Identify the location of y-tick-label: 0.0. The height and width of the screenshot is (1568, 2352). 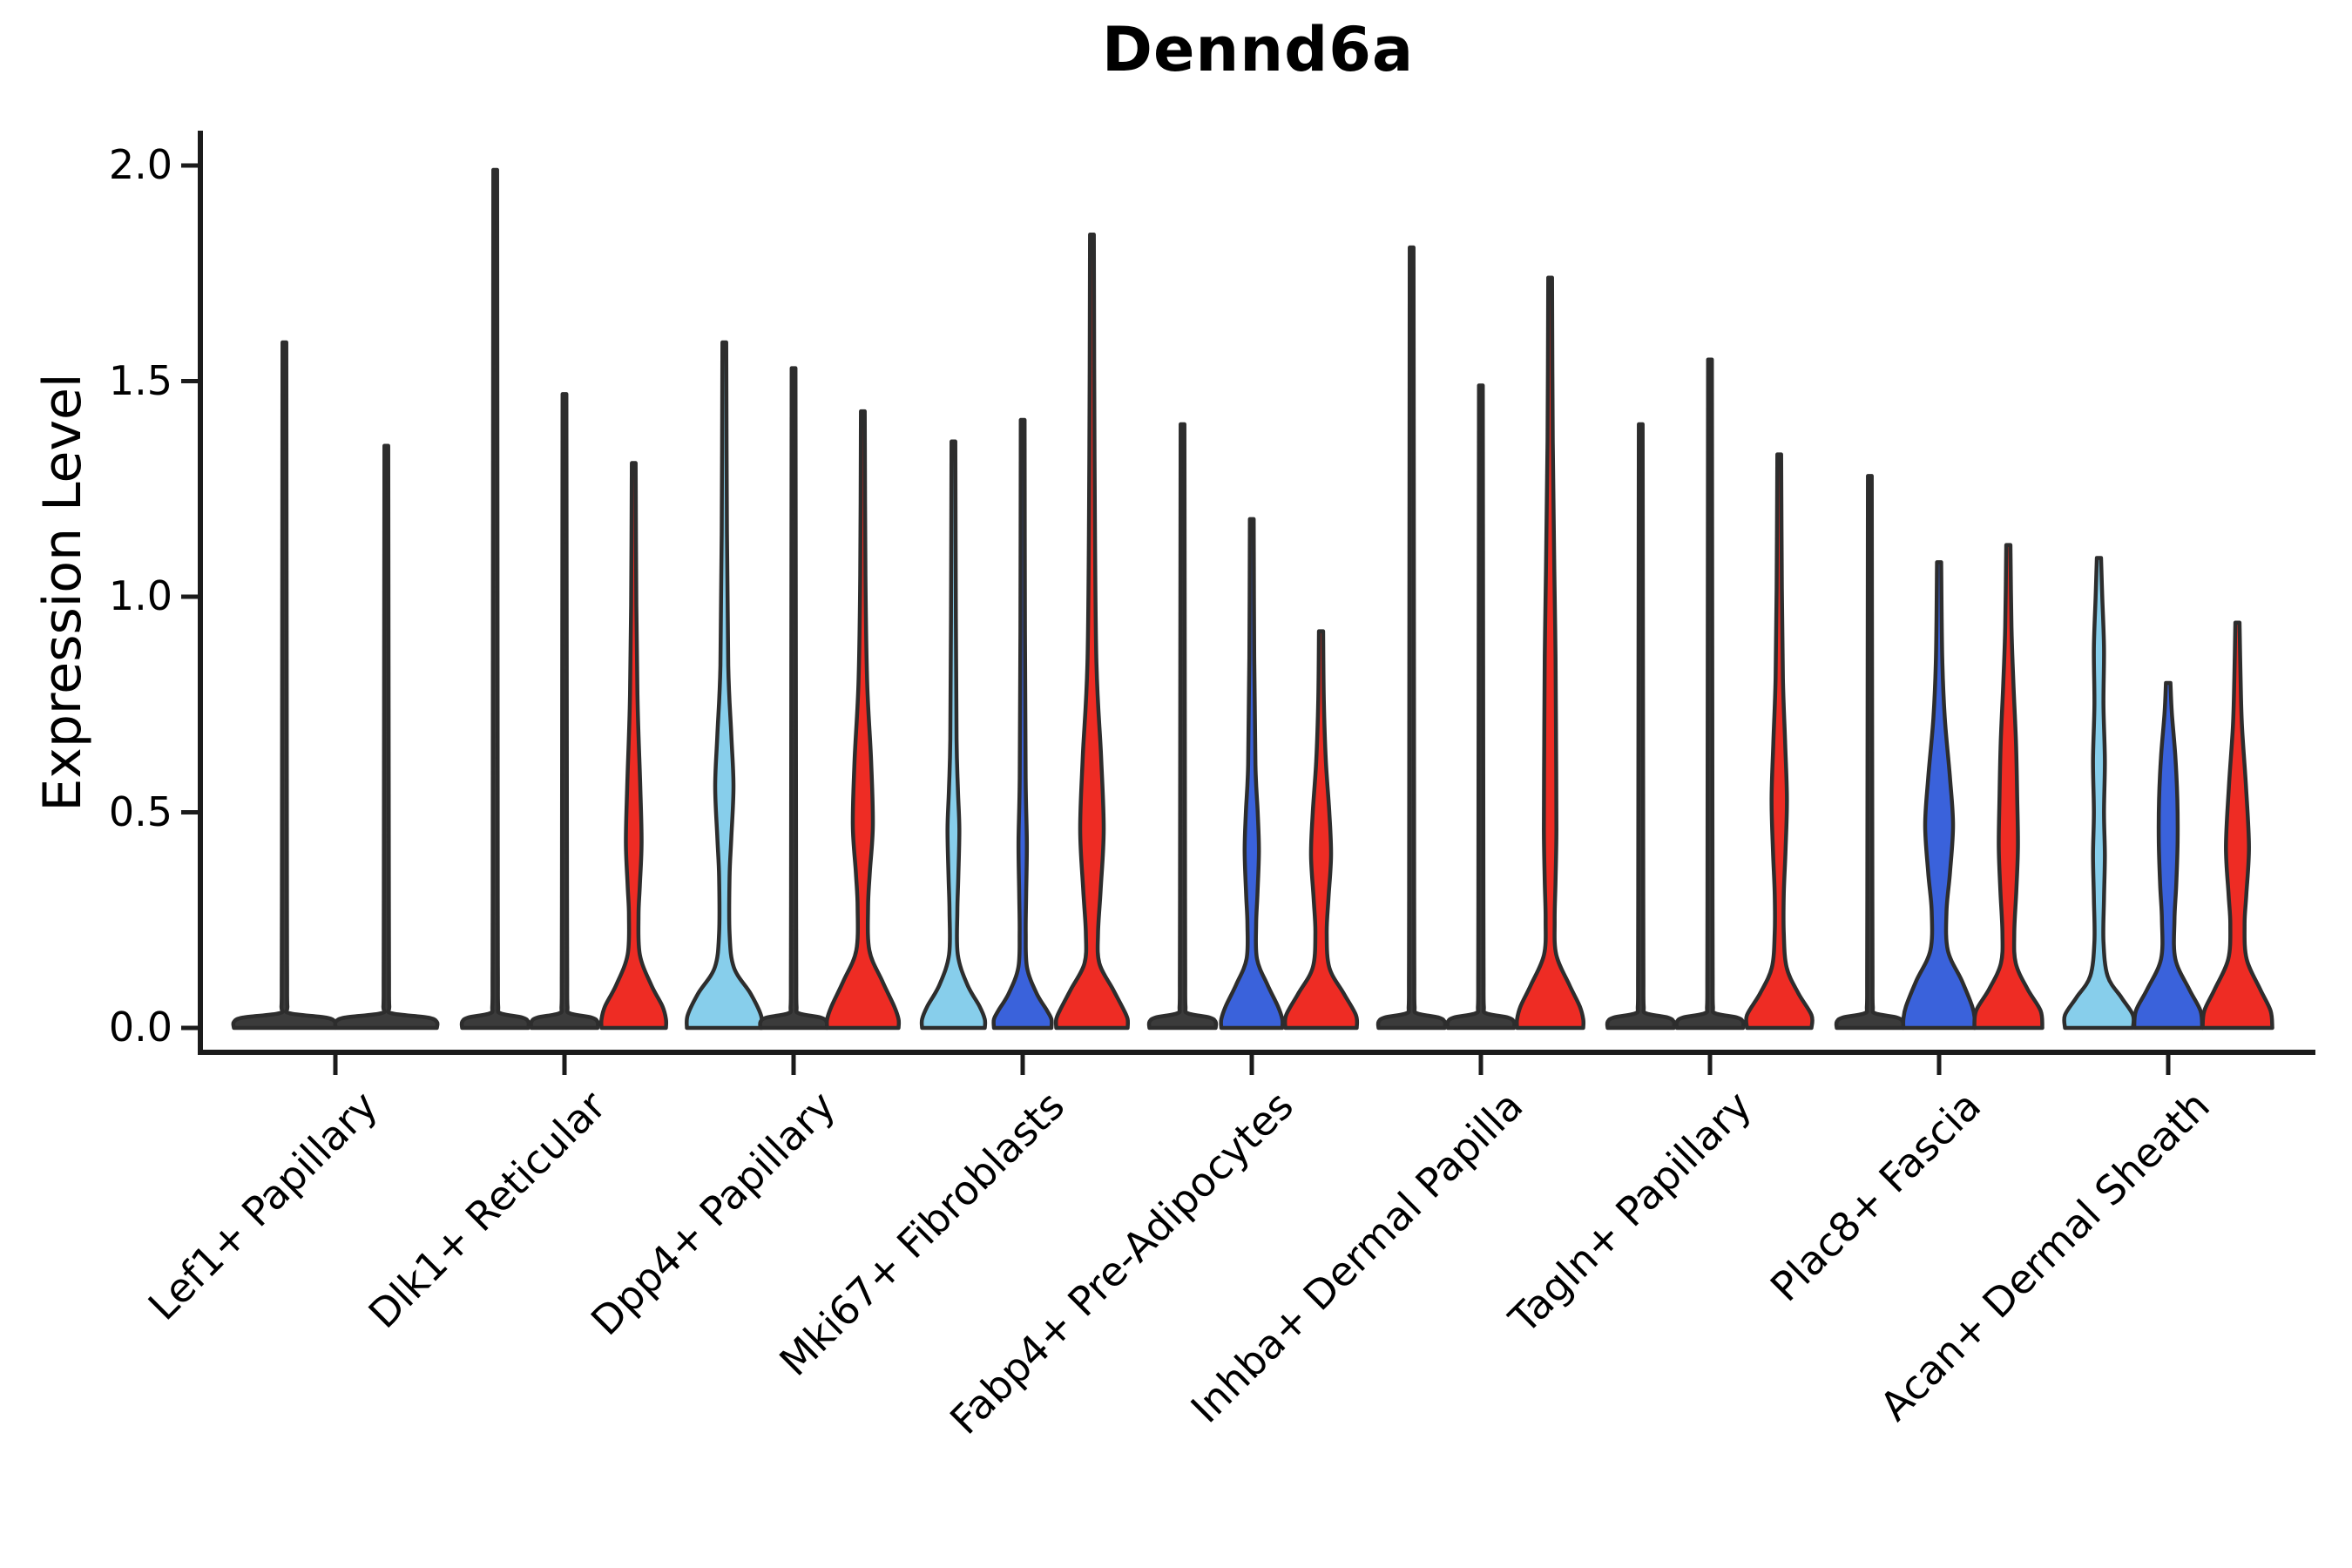
(140, 1027).